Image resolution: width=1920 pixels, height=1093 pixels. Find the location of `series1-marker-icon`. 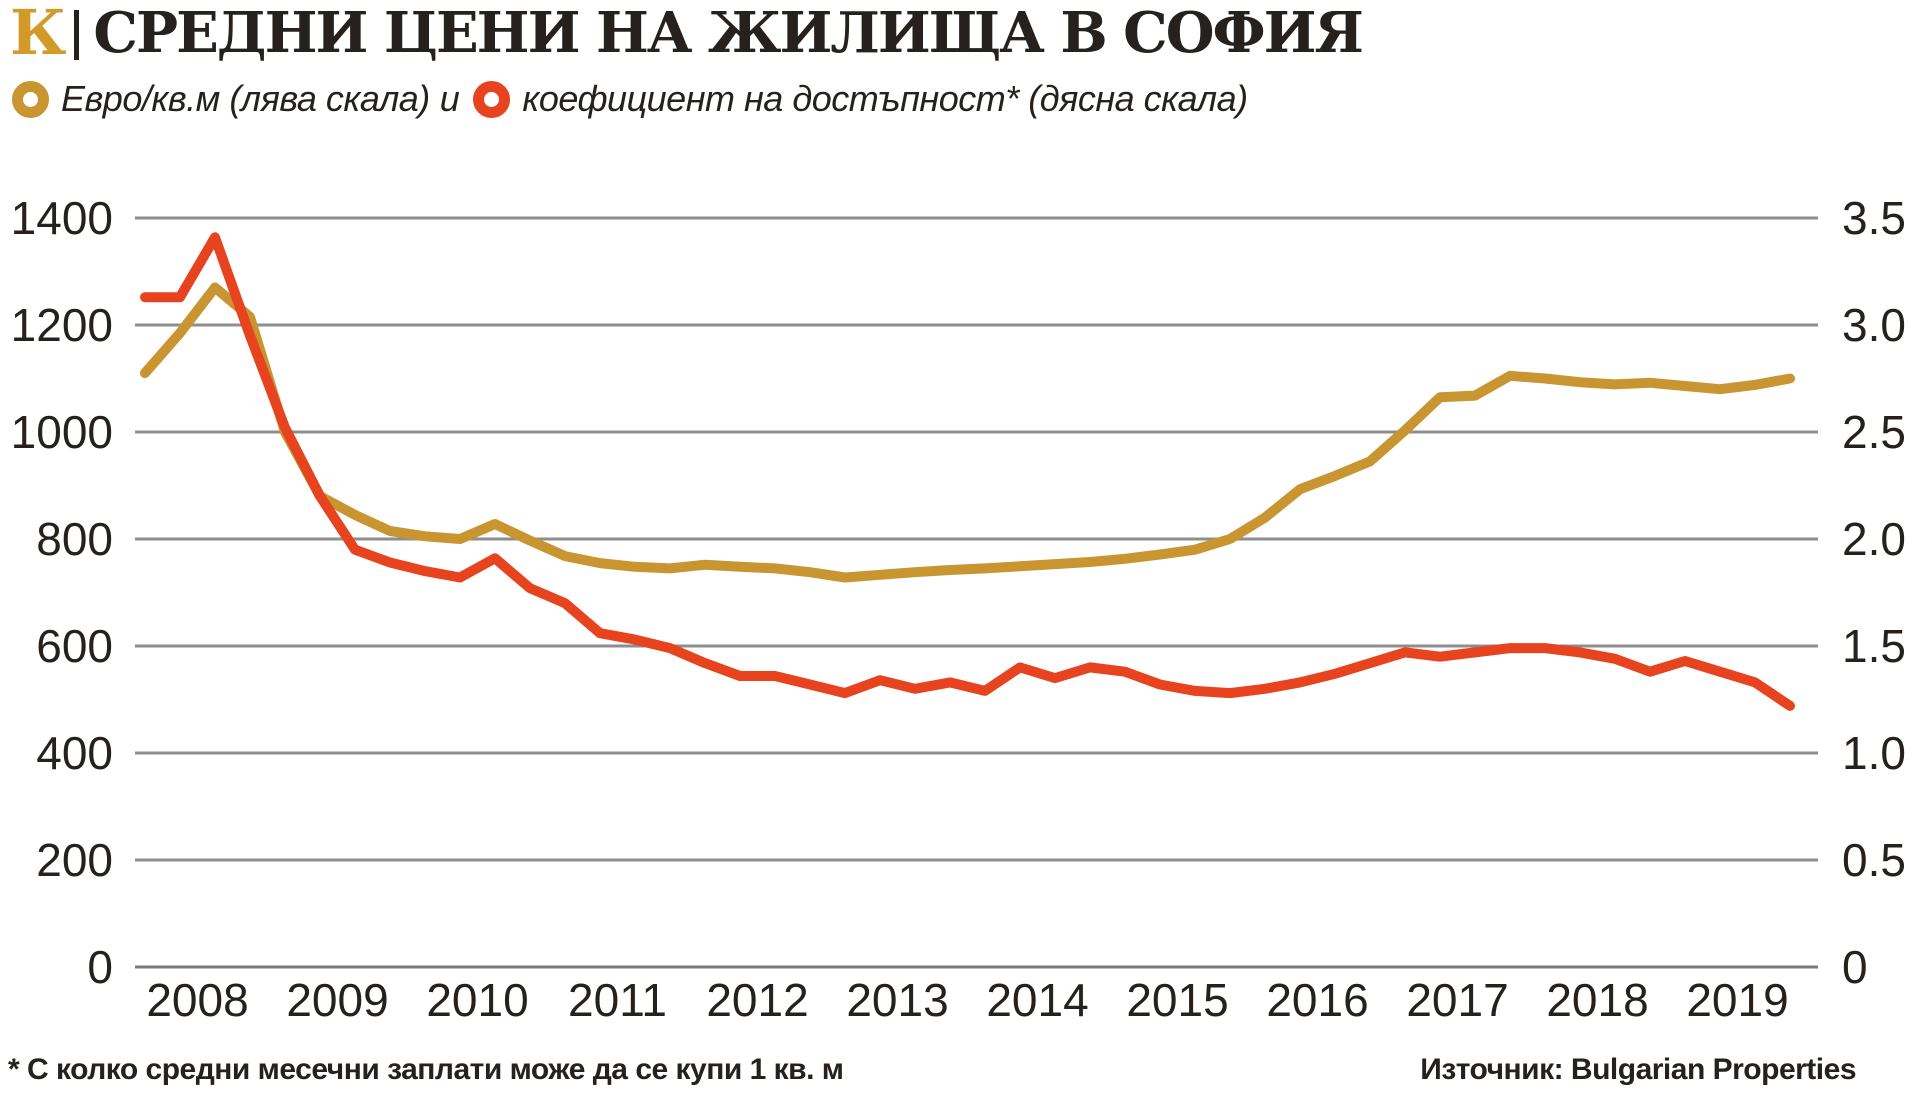

series1-marker-icon is located at coordinates (30, 99).